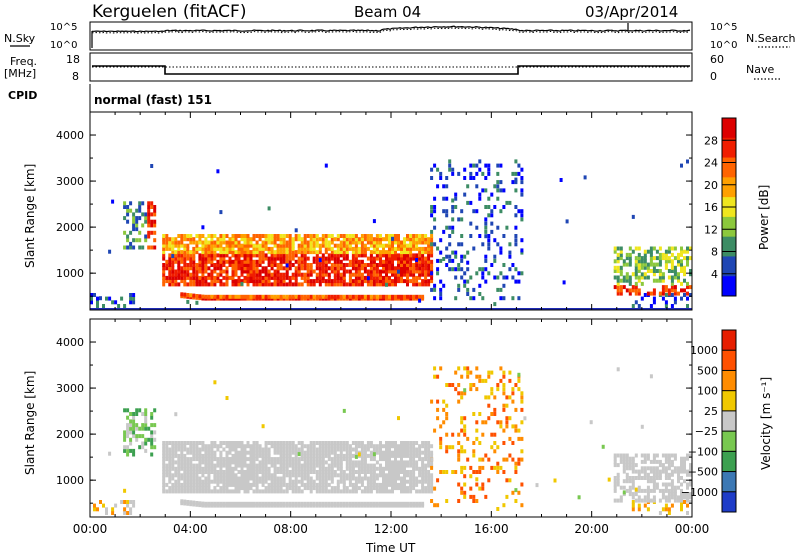 This screenshot has height=554, width=800. What do you see at coordinates (30, 216) in the screenshot?
I see `power-ylabel: Slant Range [km]` at bounding box center [30, 216].